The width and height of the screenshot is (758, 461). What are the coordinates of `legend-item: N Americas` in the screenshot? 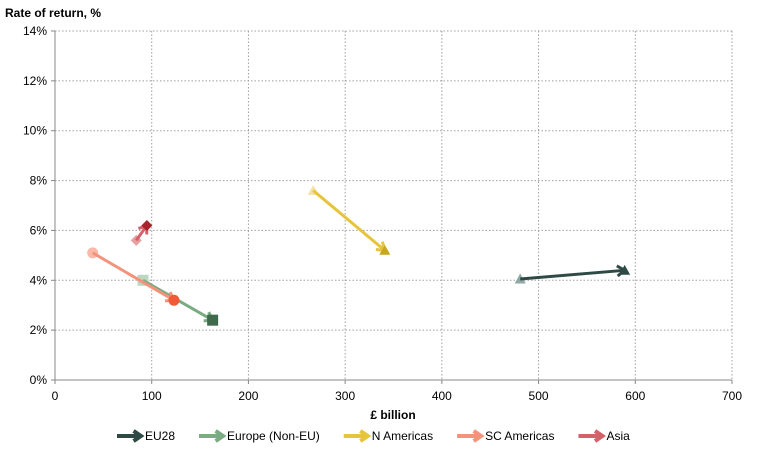 It's located at (388, 436).